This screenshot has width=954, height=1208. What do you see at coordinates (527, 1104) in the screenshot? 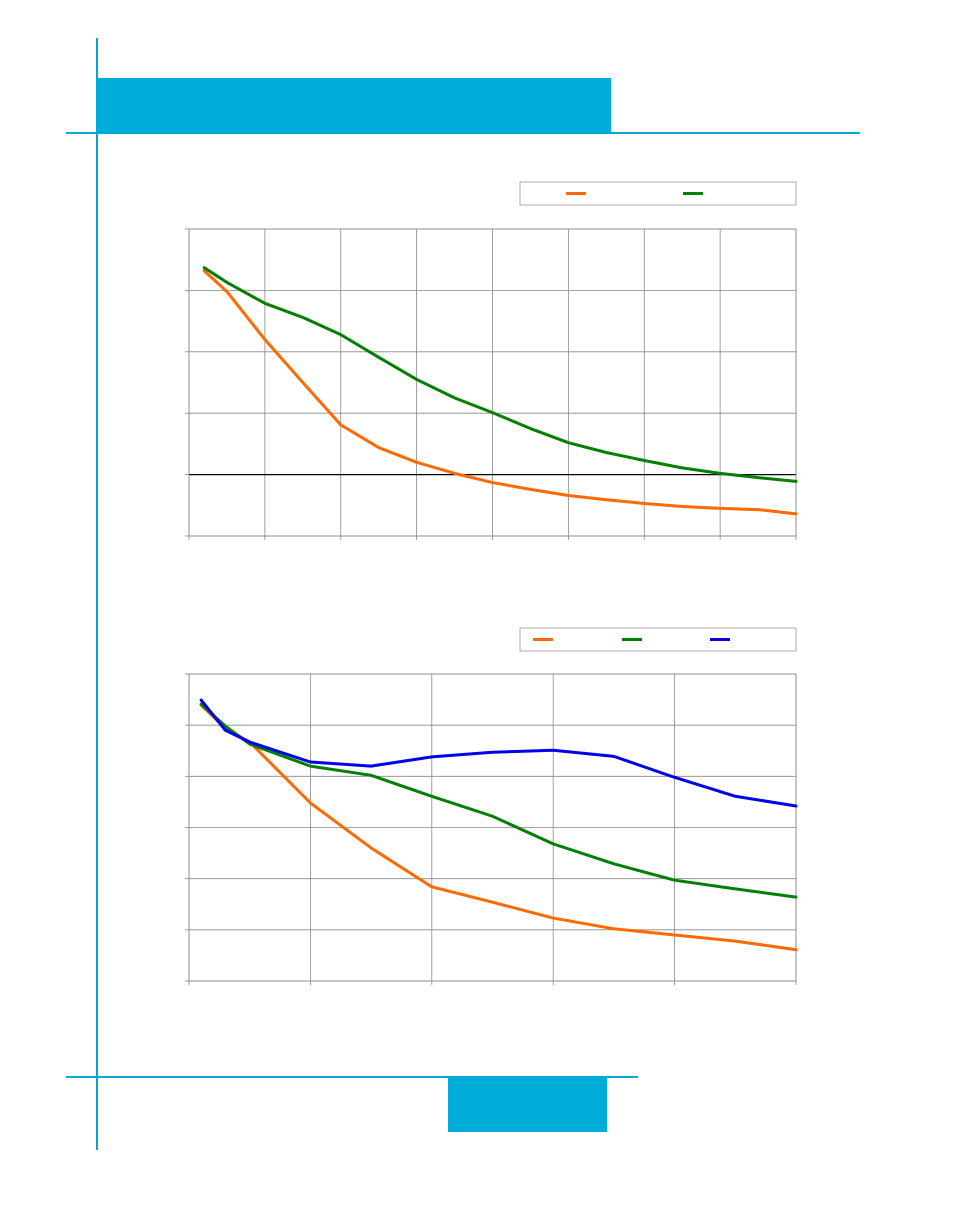
I see `footer-bar` at bounding box center [527, 1104].